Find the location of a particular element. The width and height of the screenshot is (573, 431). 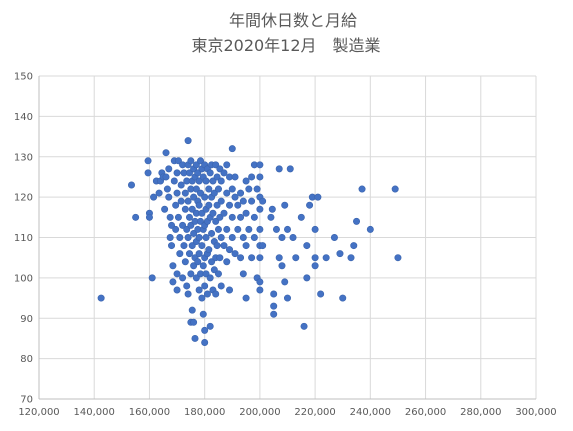

chart-title-line-2: 東京2020年12月 製造業 is located at coordinates (285, 45).